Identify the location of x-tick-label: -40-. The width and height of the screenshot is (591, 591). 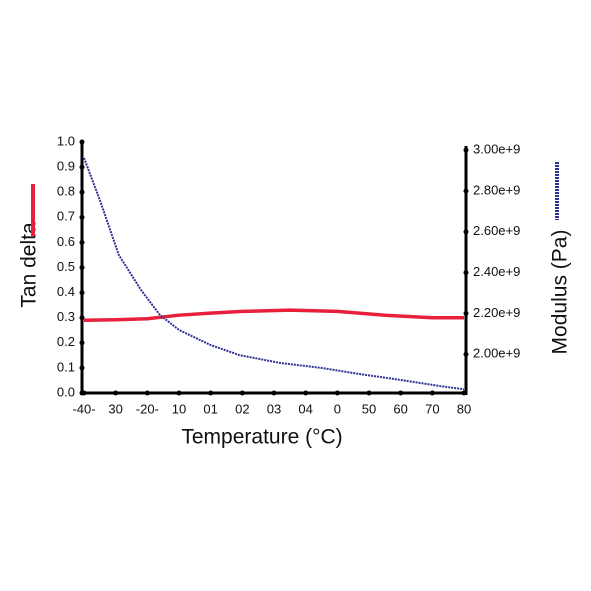
(83, 408).